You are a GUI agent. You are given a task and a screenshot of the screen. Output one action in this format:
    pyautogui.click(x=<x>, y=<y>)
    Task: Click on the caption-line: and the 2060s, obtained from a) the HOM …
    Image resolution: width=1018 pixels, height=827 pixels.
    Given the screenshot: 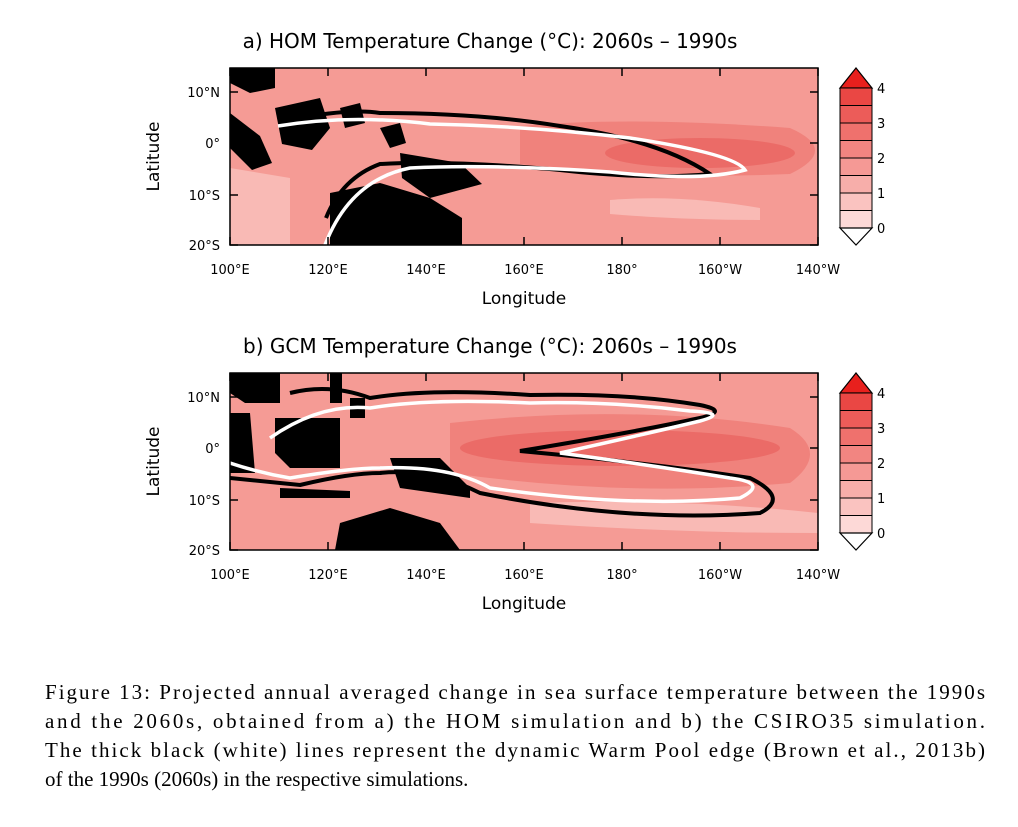 What is the action you would take?
    pyautogui.click(x=515, y=721)
    